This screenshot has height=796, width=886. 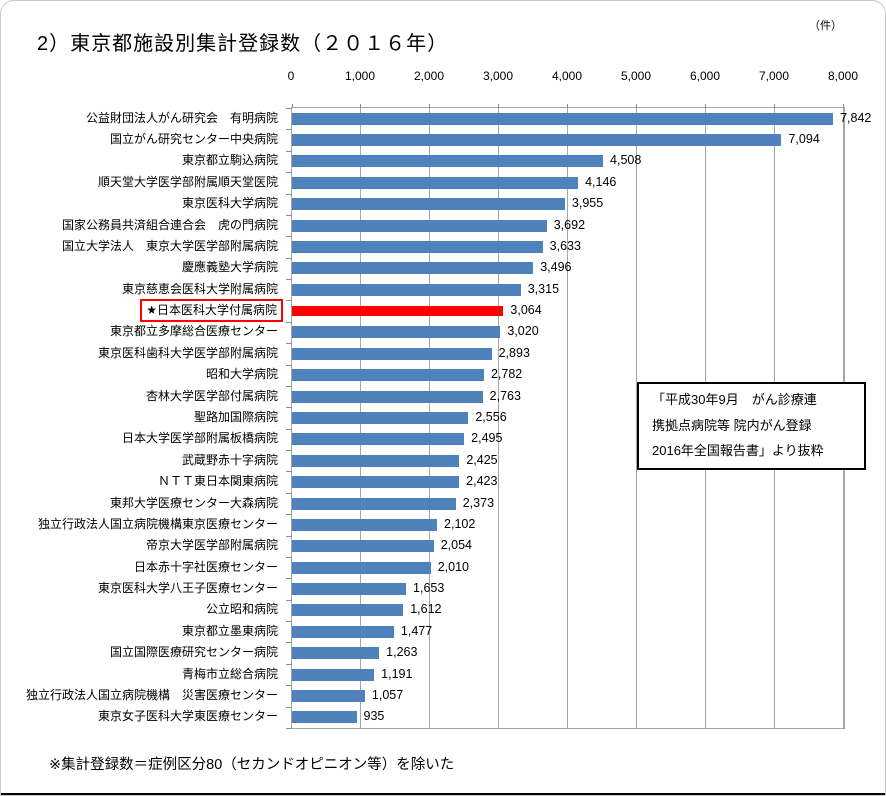 I want to click on category-label-row: 東邦大学医療センター大森病院, so click(x=143, y=502).